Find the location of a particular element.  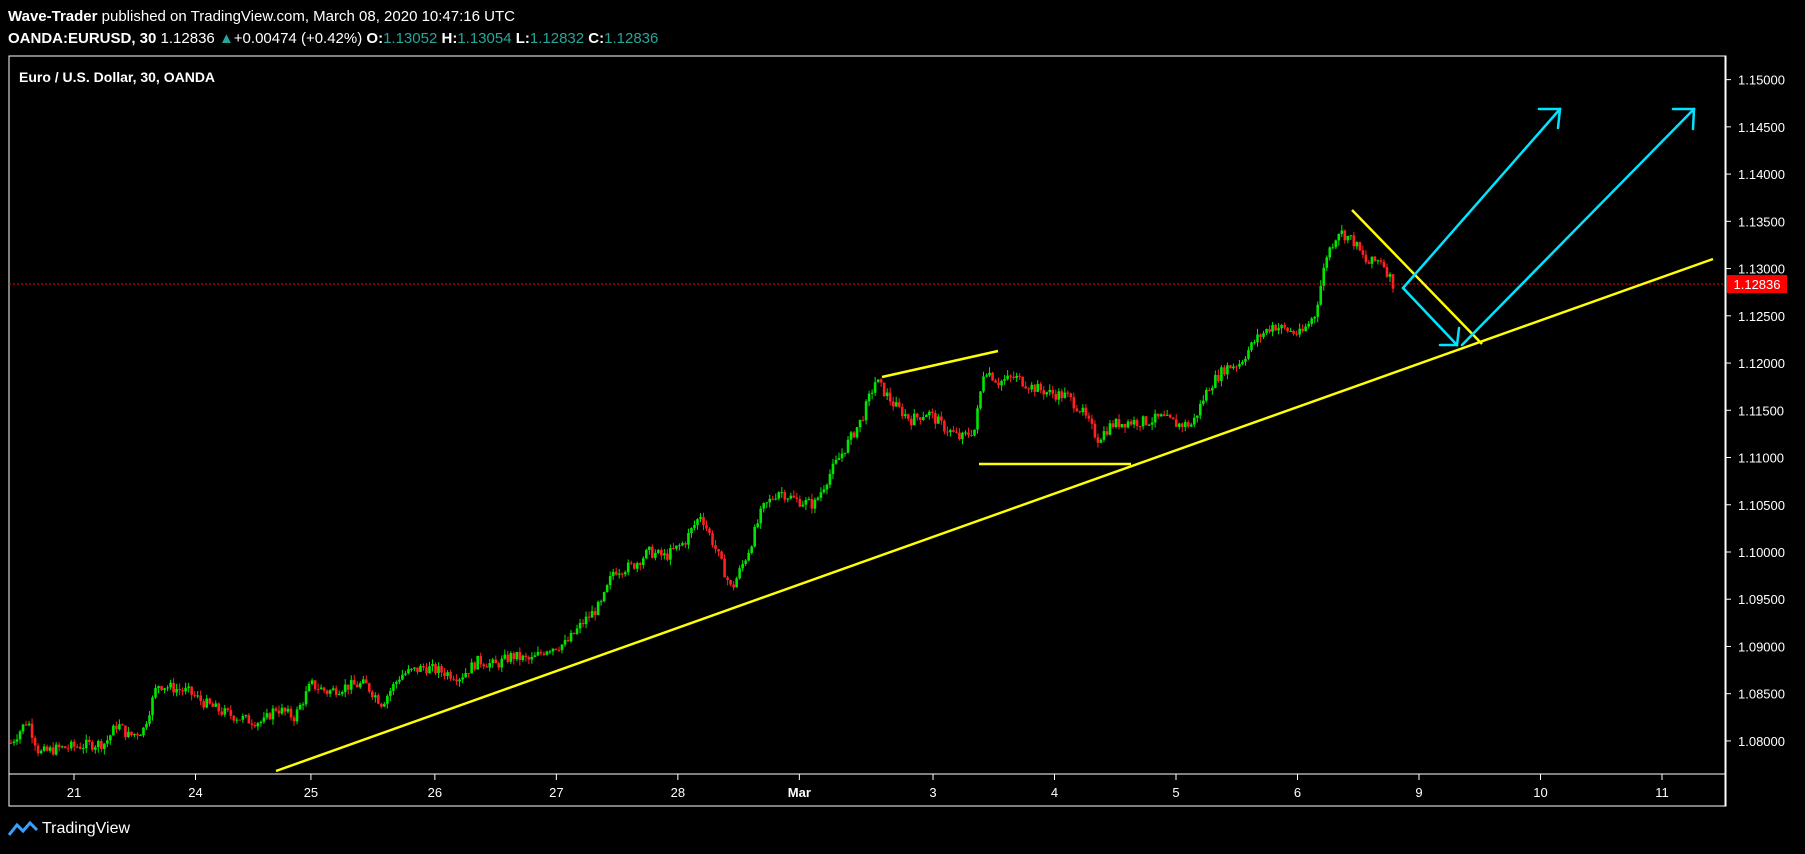

low-value: 1.12832 is located at coordinates (557, 38).